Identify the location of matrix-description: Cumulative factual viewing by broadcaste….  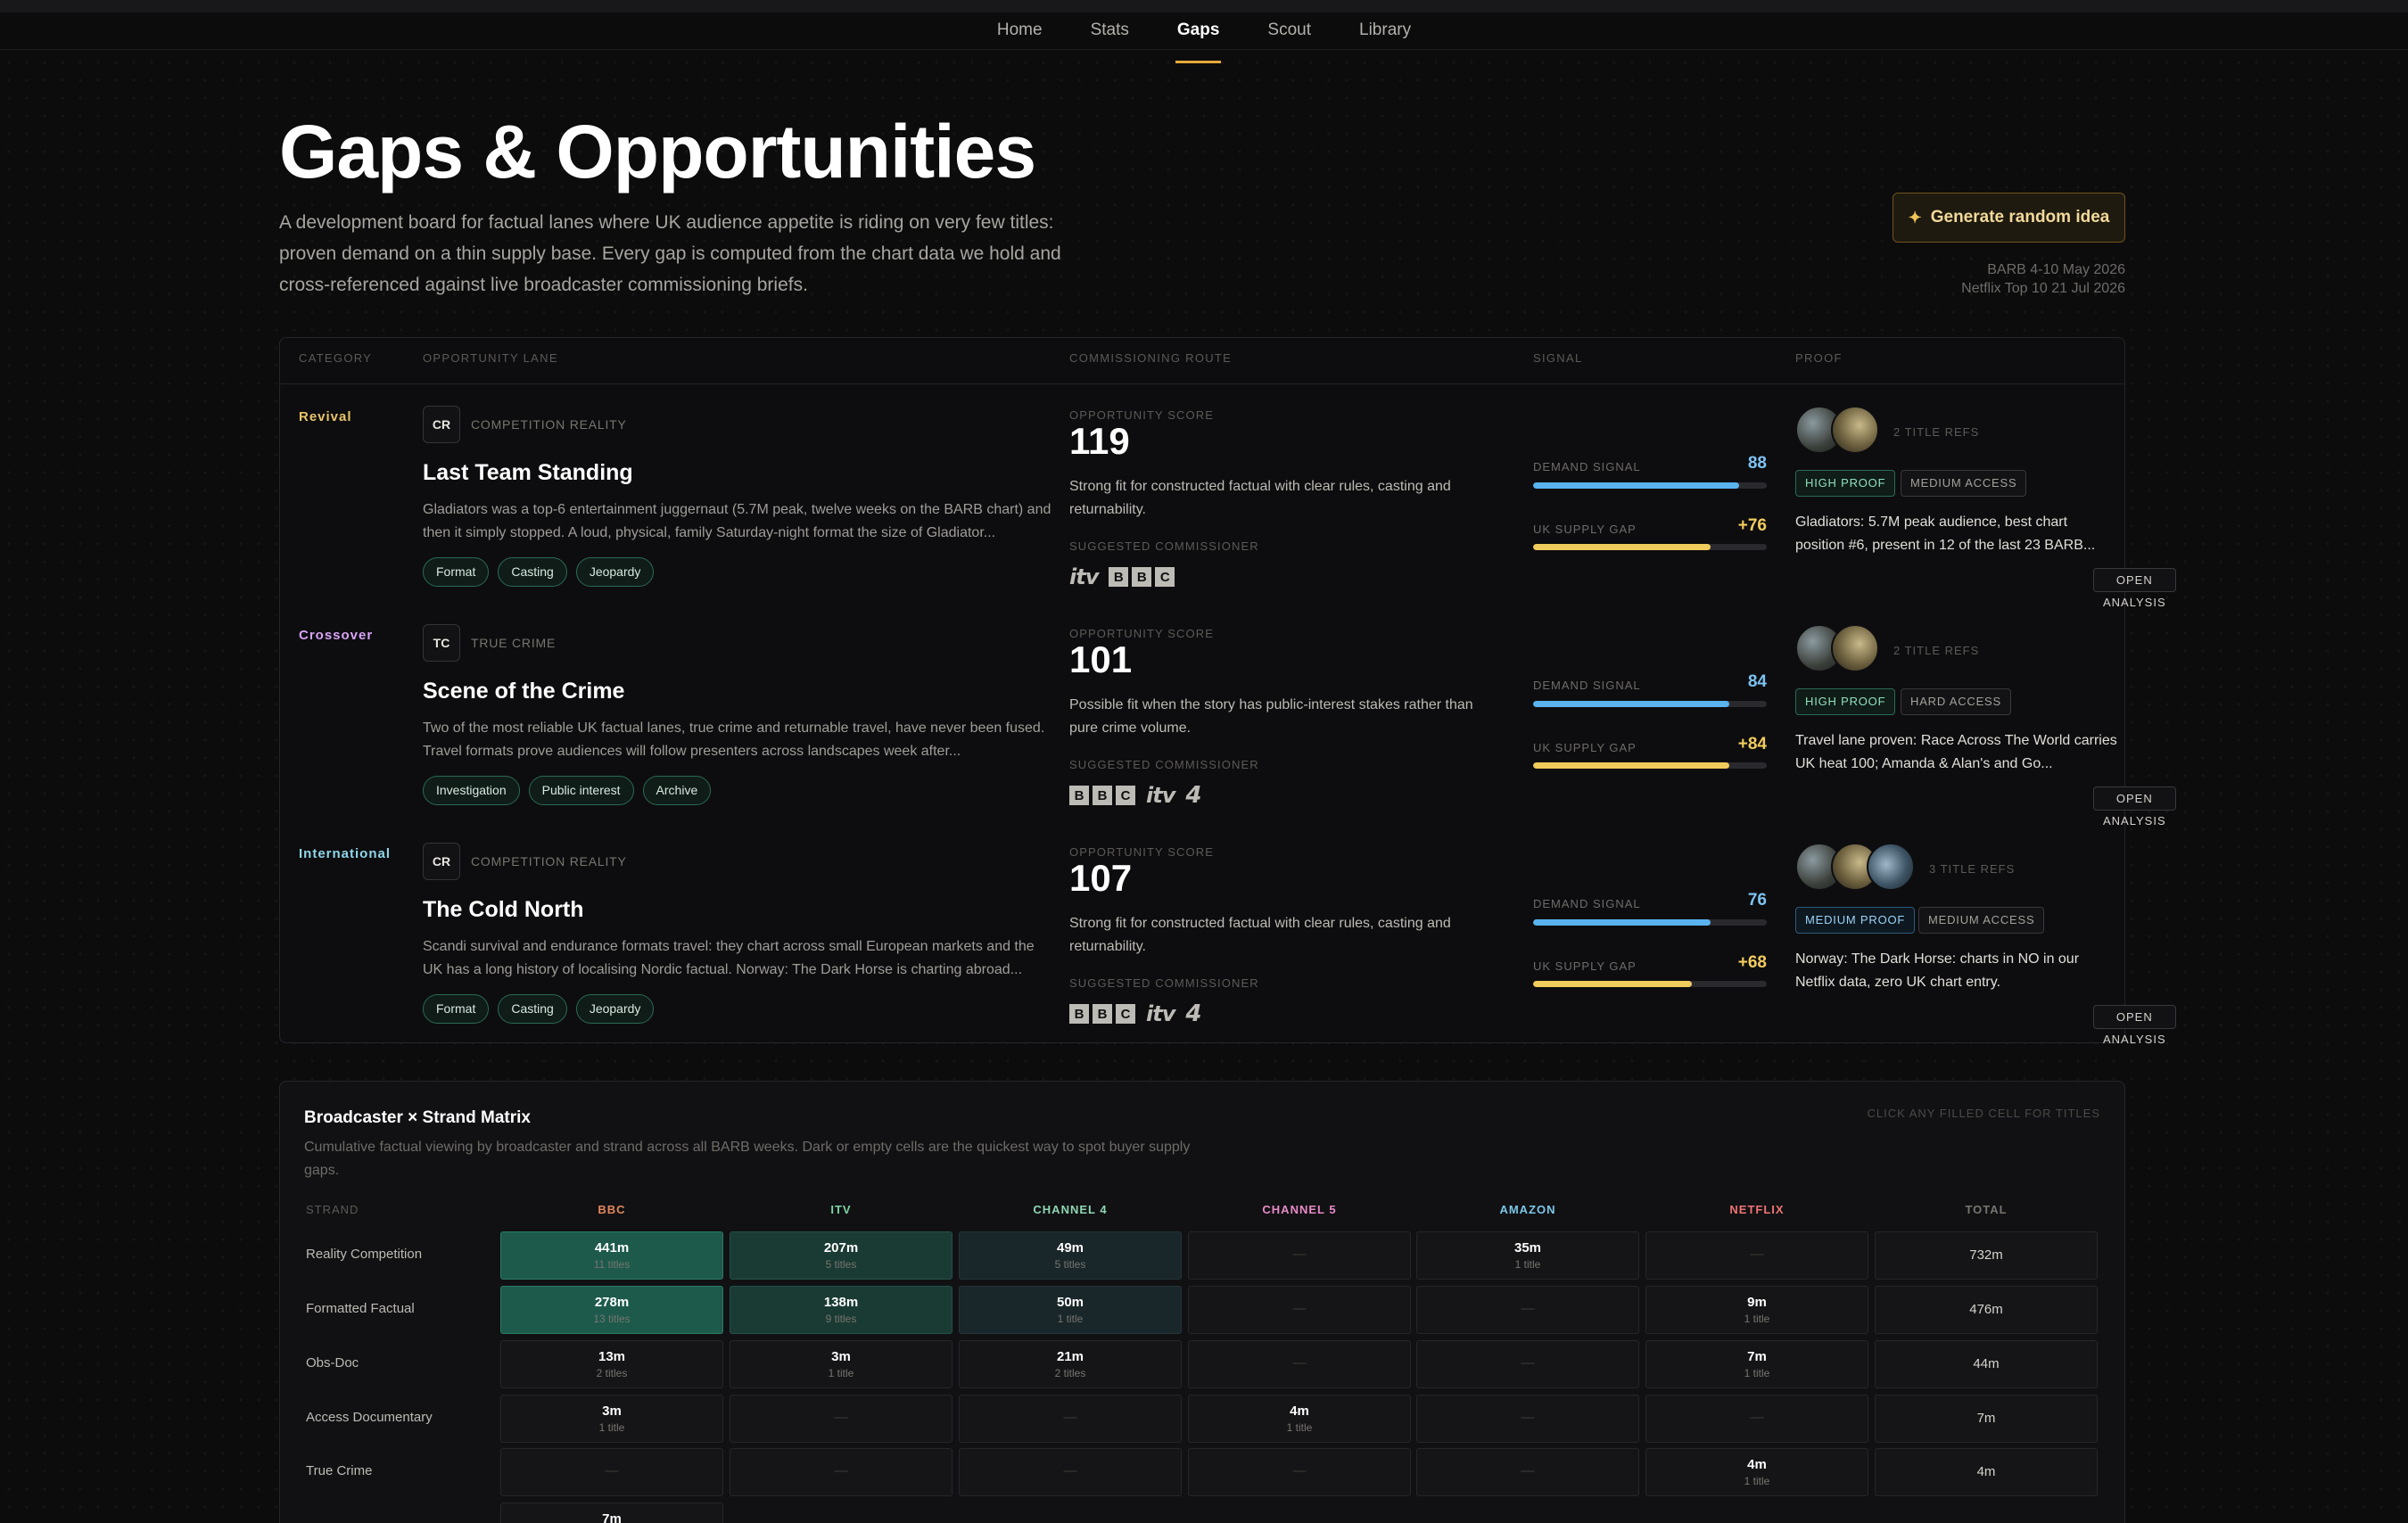
(748, 1159).